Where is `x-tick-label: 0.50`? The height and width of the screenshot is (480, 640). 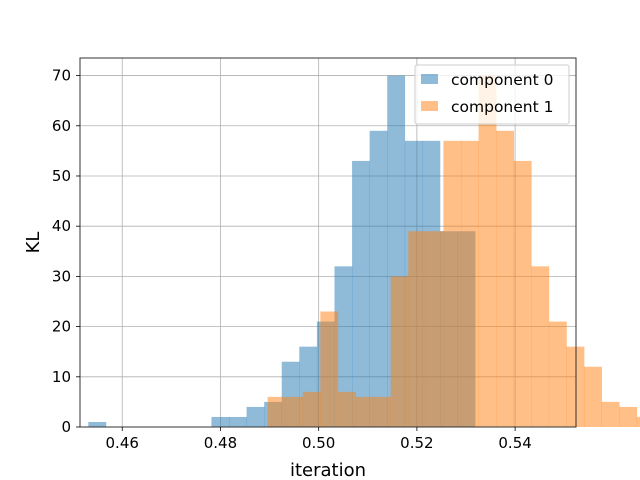
x-tick-label: 0.50 is located at coordinates (318, 443).